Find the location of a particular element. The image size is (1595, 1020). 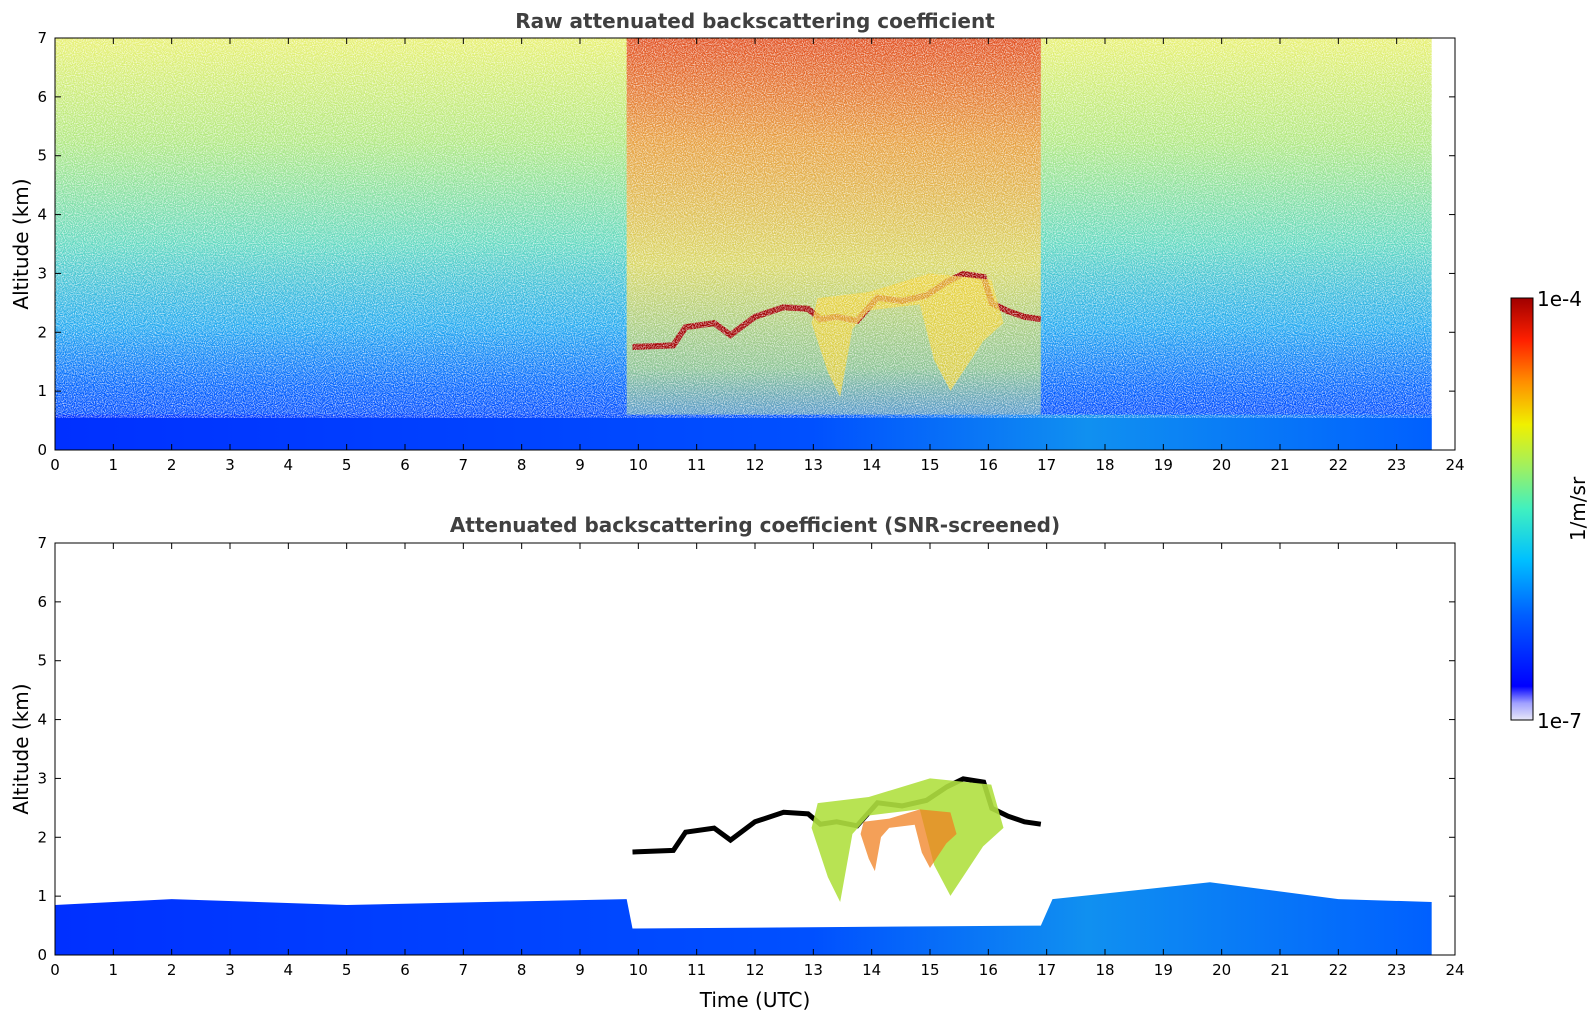

colorbar-gradient is located at coordinates (1522, 509).